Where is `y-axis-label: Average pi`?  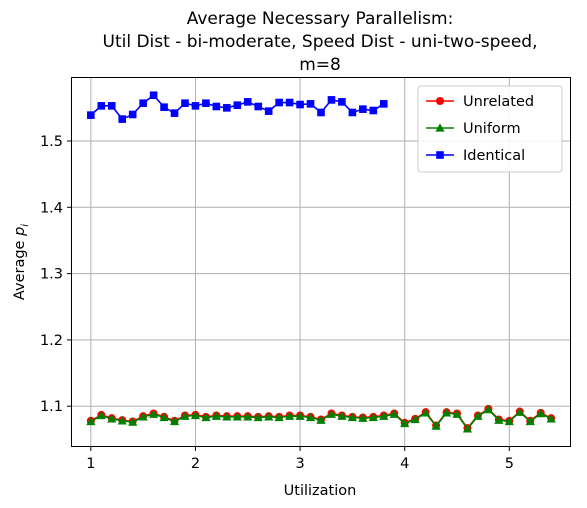
y-axis-label: Average pi is located at coordinates (21, 262).